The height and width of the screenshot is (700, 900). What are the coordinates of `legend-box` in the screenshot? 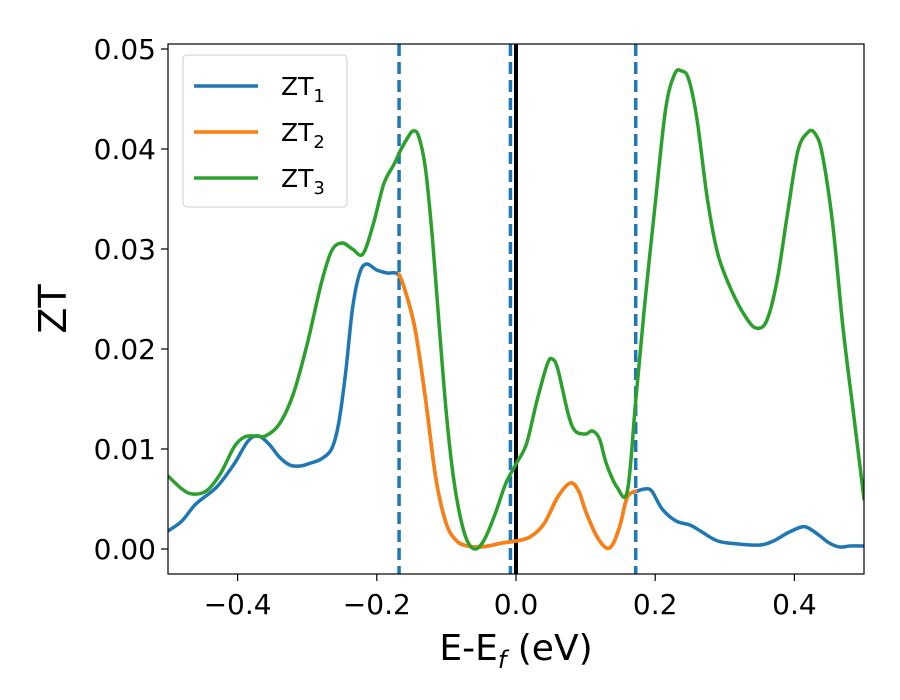 It's located at (265, 131).